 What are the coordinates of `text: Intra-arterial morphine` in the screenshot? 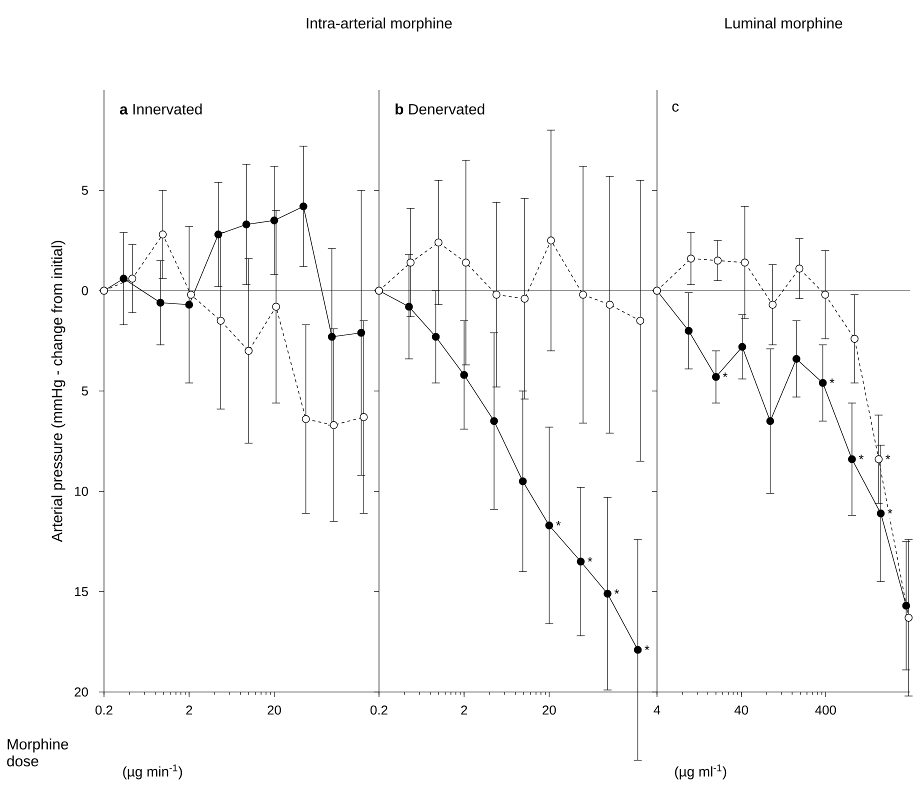 It's located at (379, 25).